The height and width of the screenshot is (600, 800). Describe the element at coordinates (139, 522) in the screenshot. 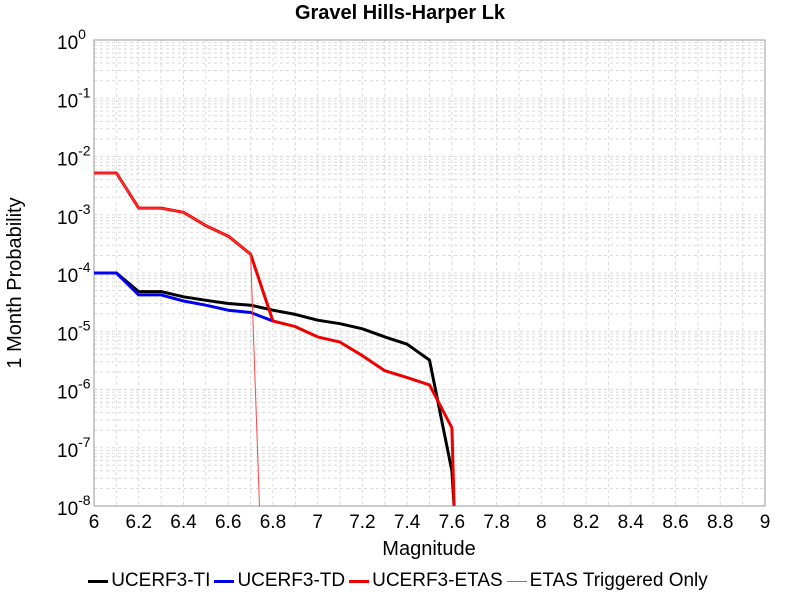

I see `x-tick-label: 6.2` at that location.